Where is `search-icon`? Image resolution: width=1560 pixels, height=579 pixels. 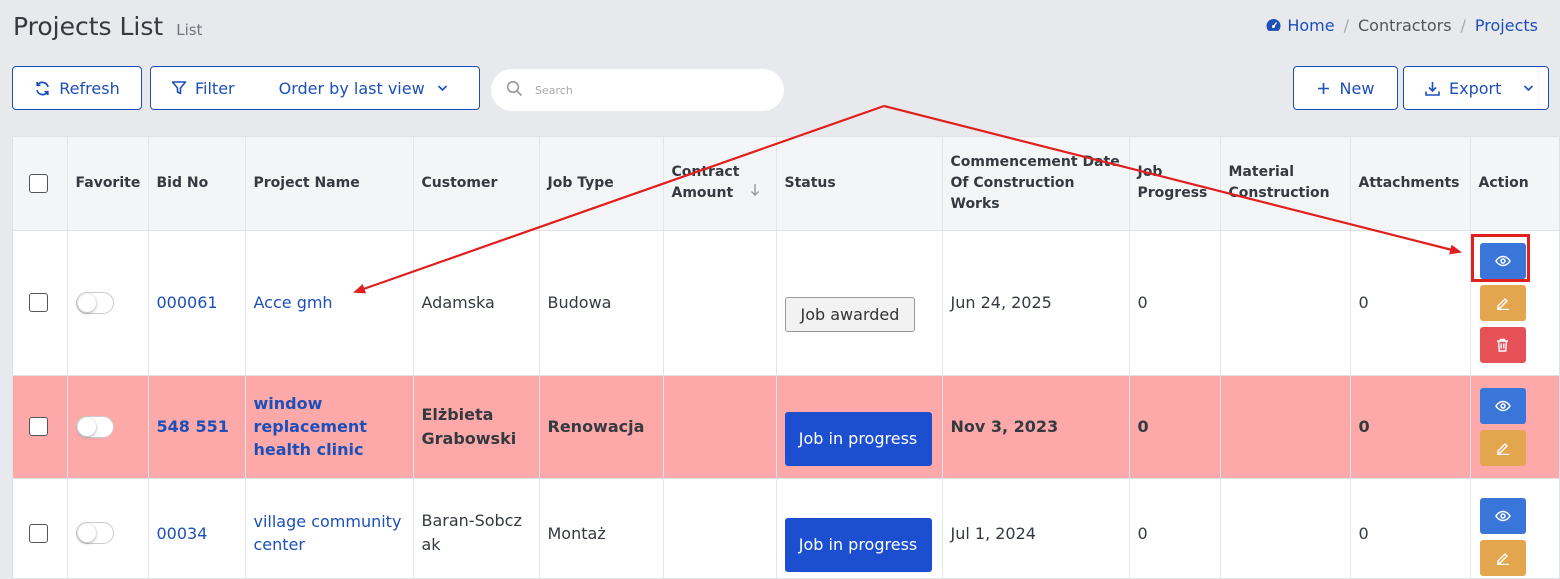
search-icon is located at coordinates (514, 90).